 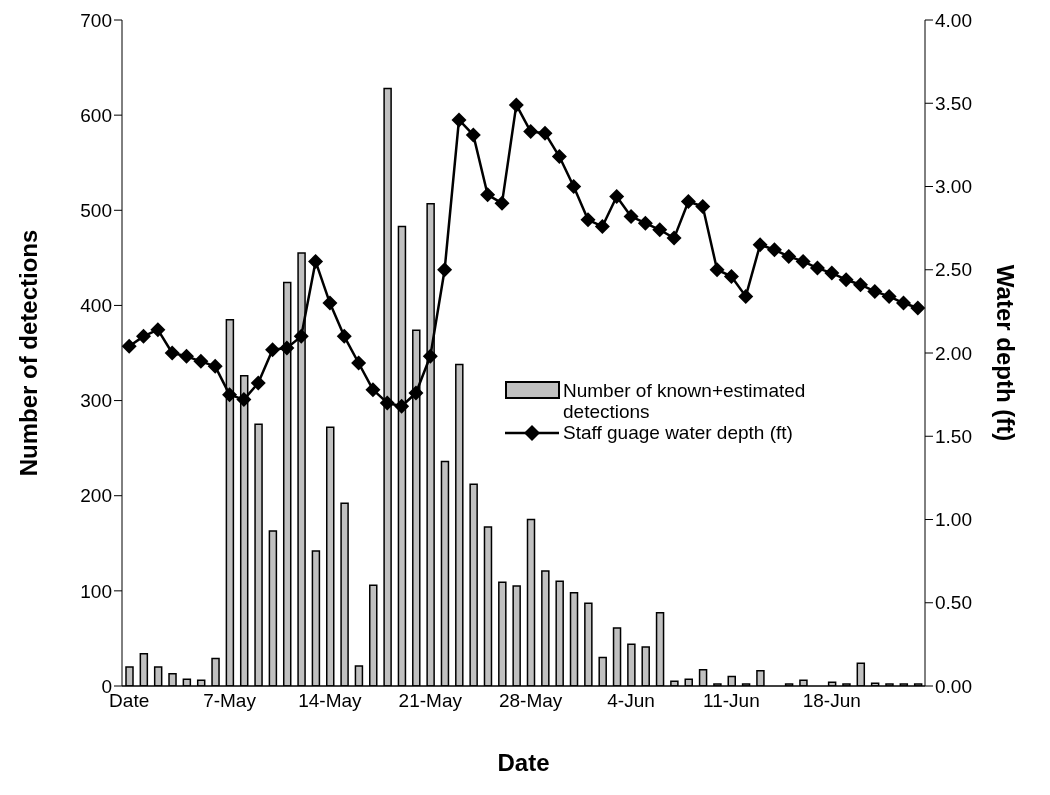 I want to click on y2-tick-label: 1.50, so click(x=953, y=436).